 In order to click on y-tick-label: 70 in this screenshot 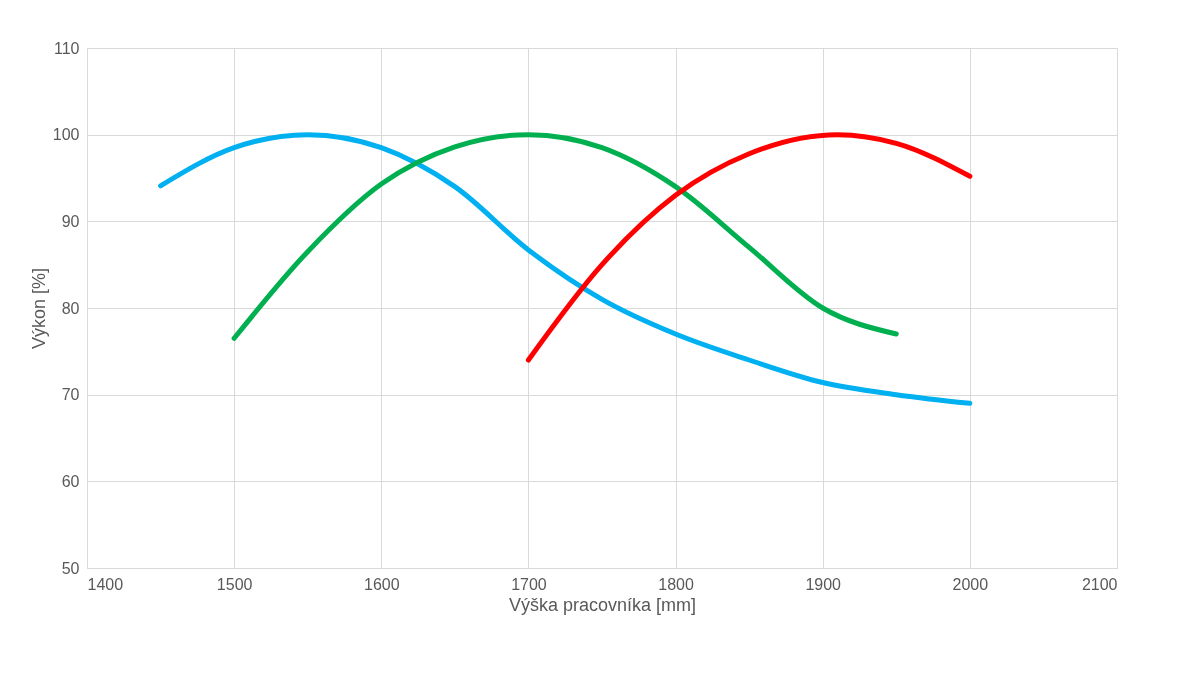, I will do `click(70, 395)`.